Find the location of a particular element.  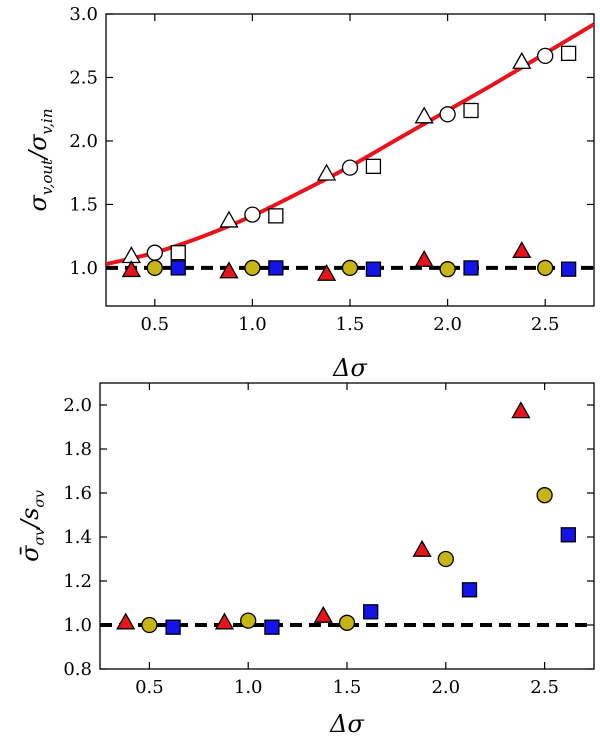

bottom-x-tick-label: 2.5 is located at coordinates (544, 687).